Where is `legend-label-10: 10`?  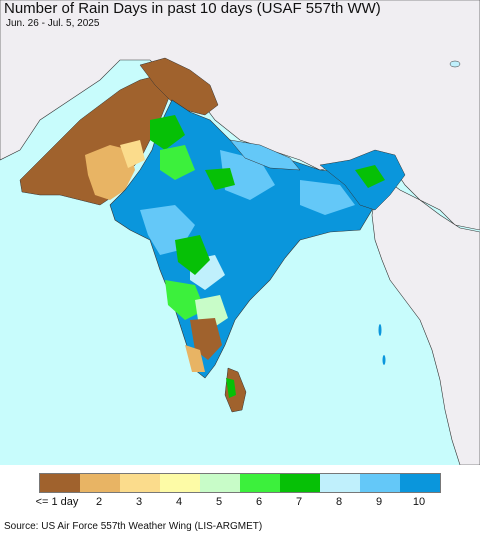 legend-label-10: 10 is located at coordinates (419, 502).